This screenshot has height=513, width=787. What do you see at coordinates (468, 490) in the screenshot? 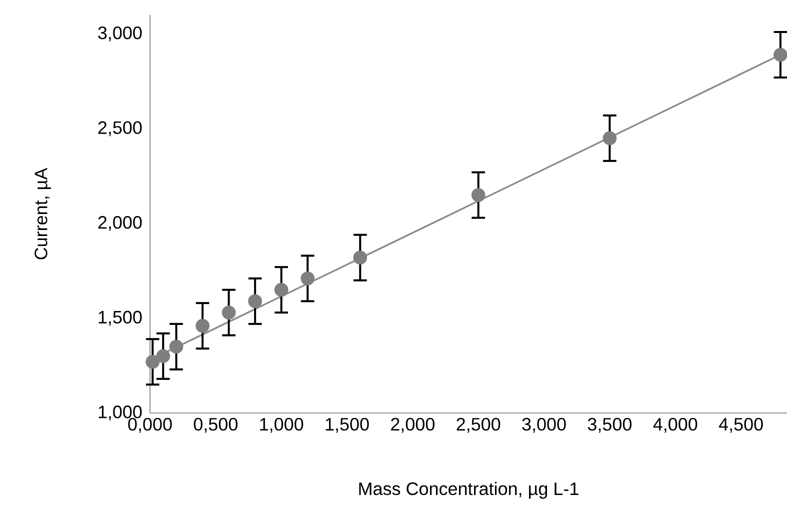
I see `x-axis-title: Mass Concentration, µg L-1` at bounding box center [468, 490].